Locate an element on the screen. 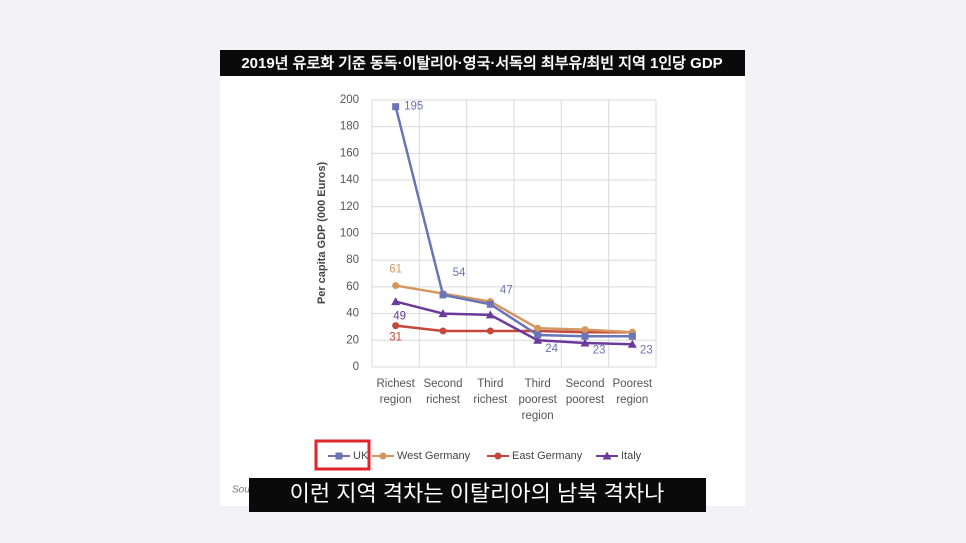 This screenshot has width=966, height=543. data-label: 61 is located at coordinates (395, 270).